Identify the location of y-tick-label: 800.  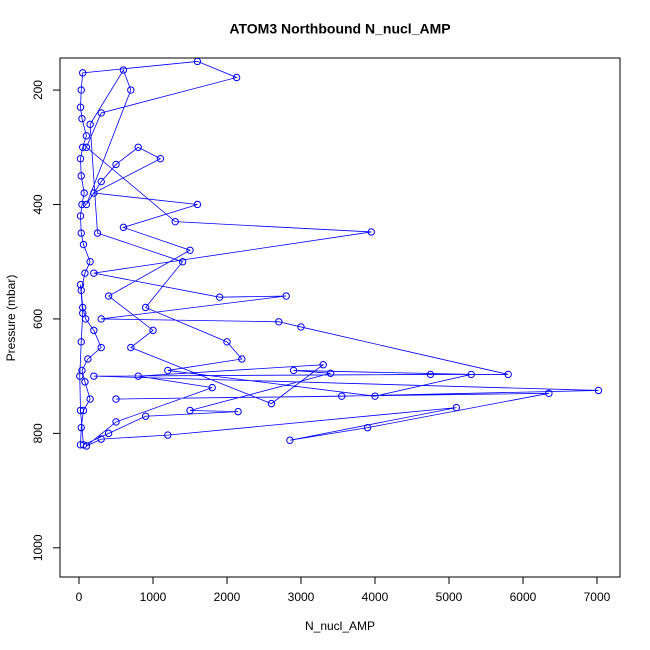
(38, 433).